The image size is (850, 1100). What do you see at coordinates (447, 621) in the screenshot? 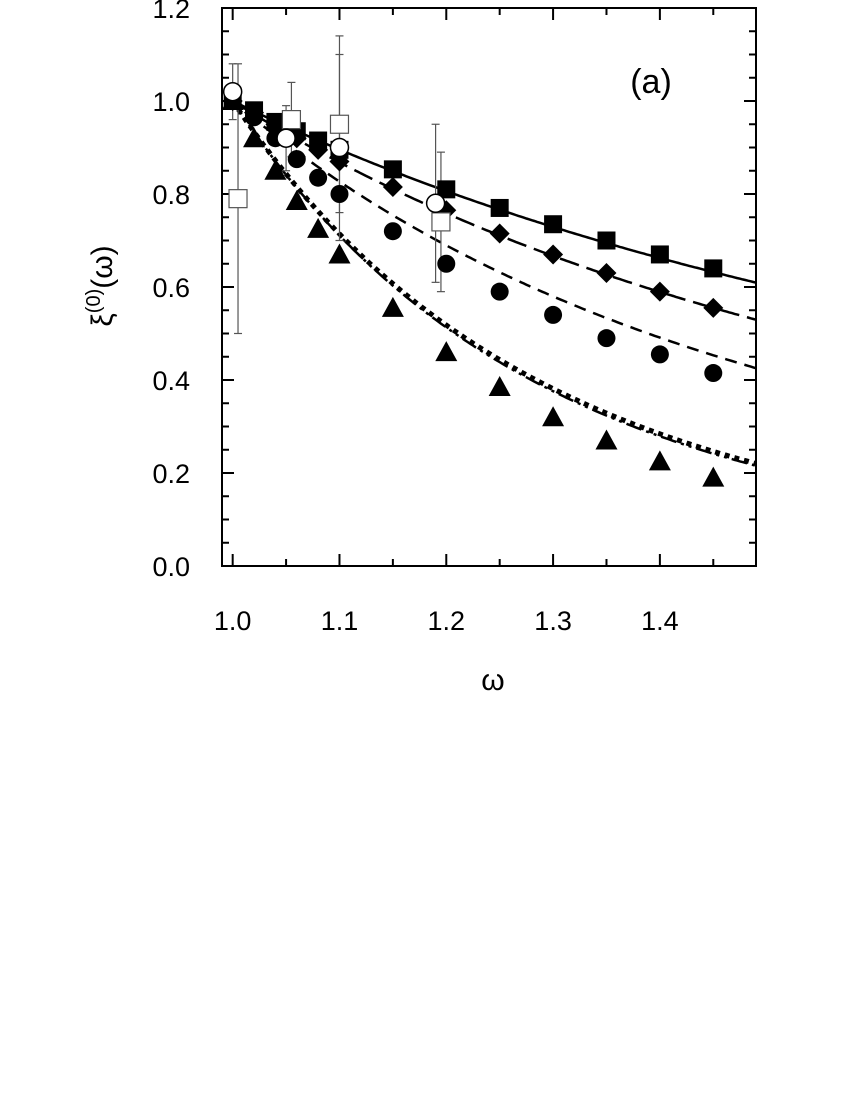
I see `x-tick-label: 1.2` at bounding box center [447, 621].